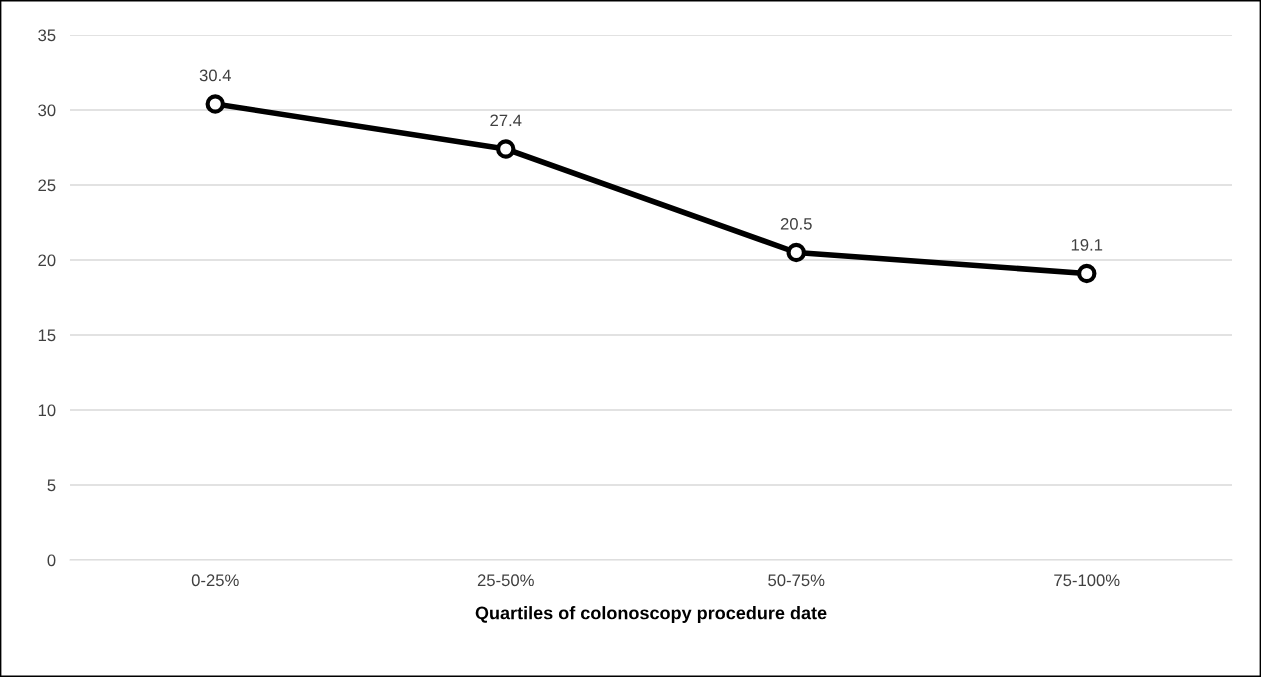  What do you see at coordinates (47, 260) in the screenshot?
I see `y-tick-label: 20` at bounding box center [47, 260].